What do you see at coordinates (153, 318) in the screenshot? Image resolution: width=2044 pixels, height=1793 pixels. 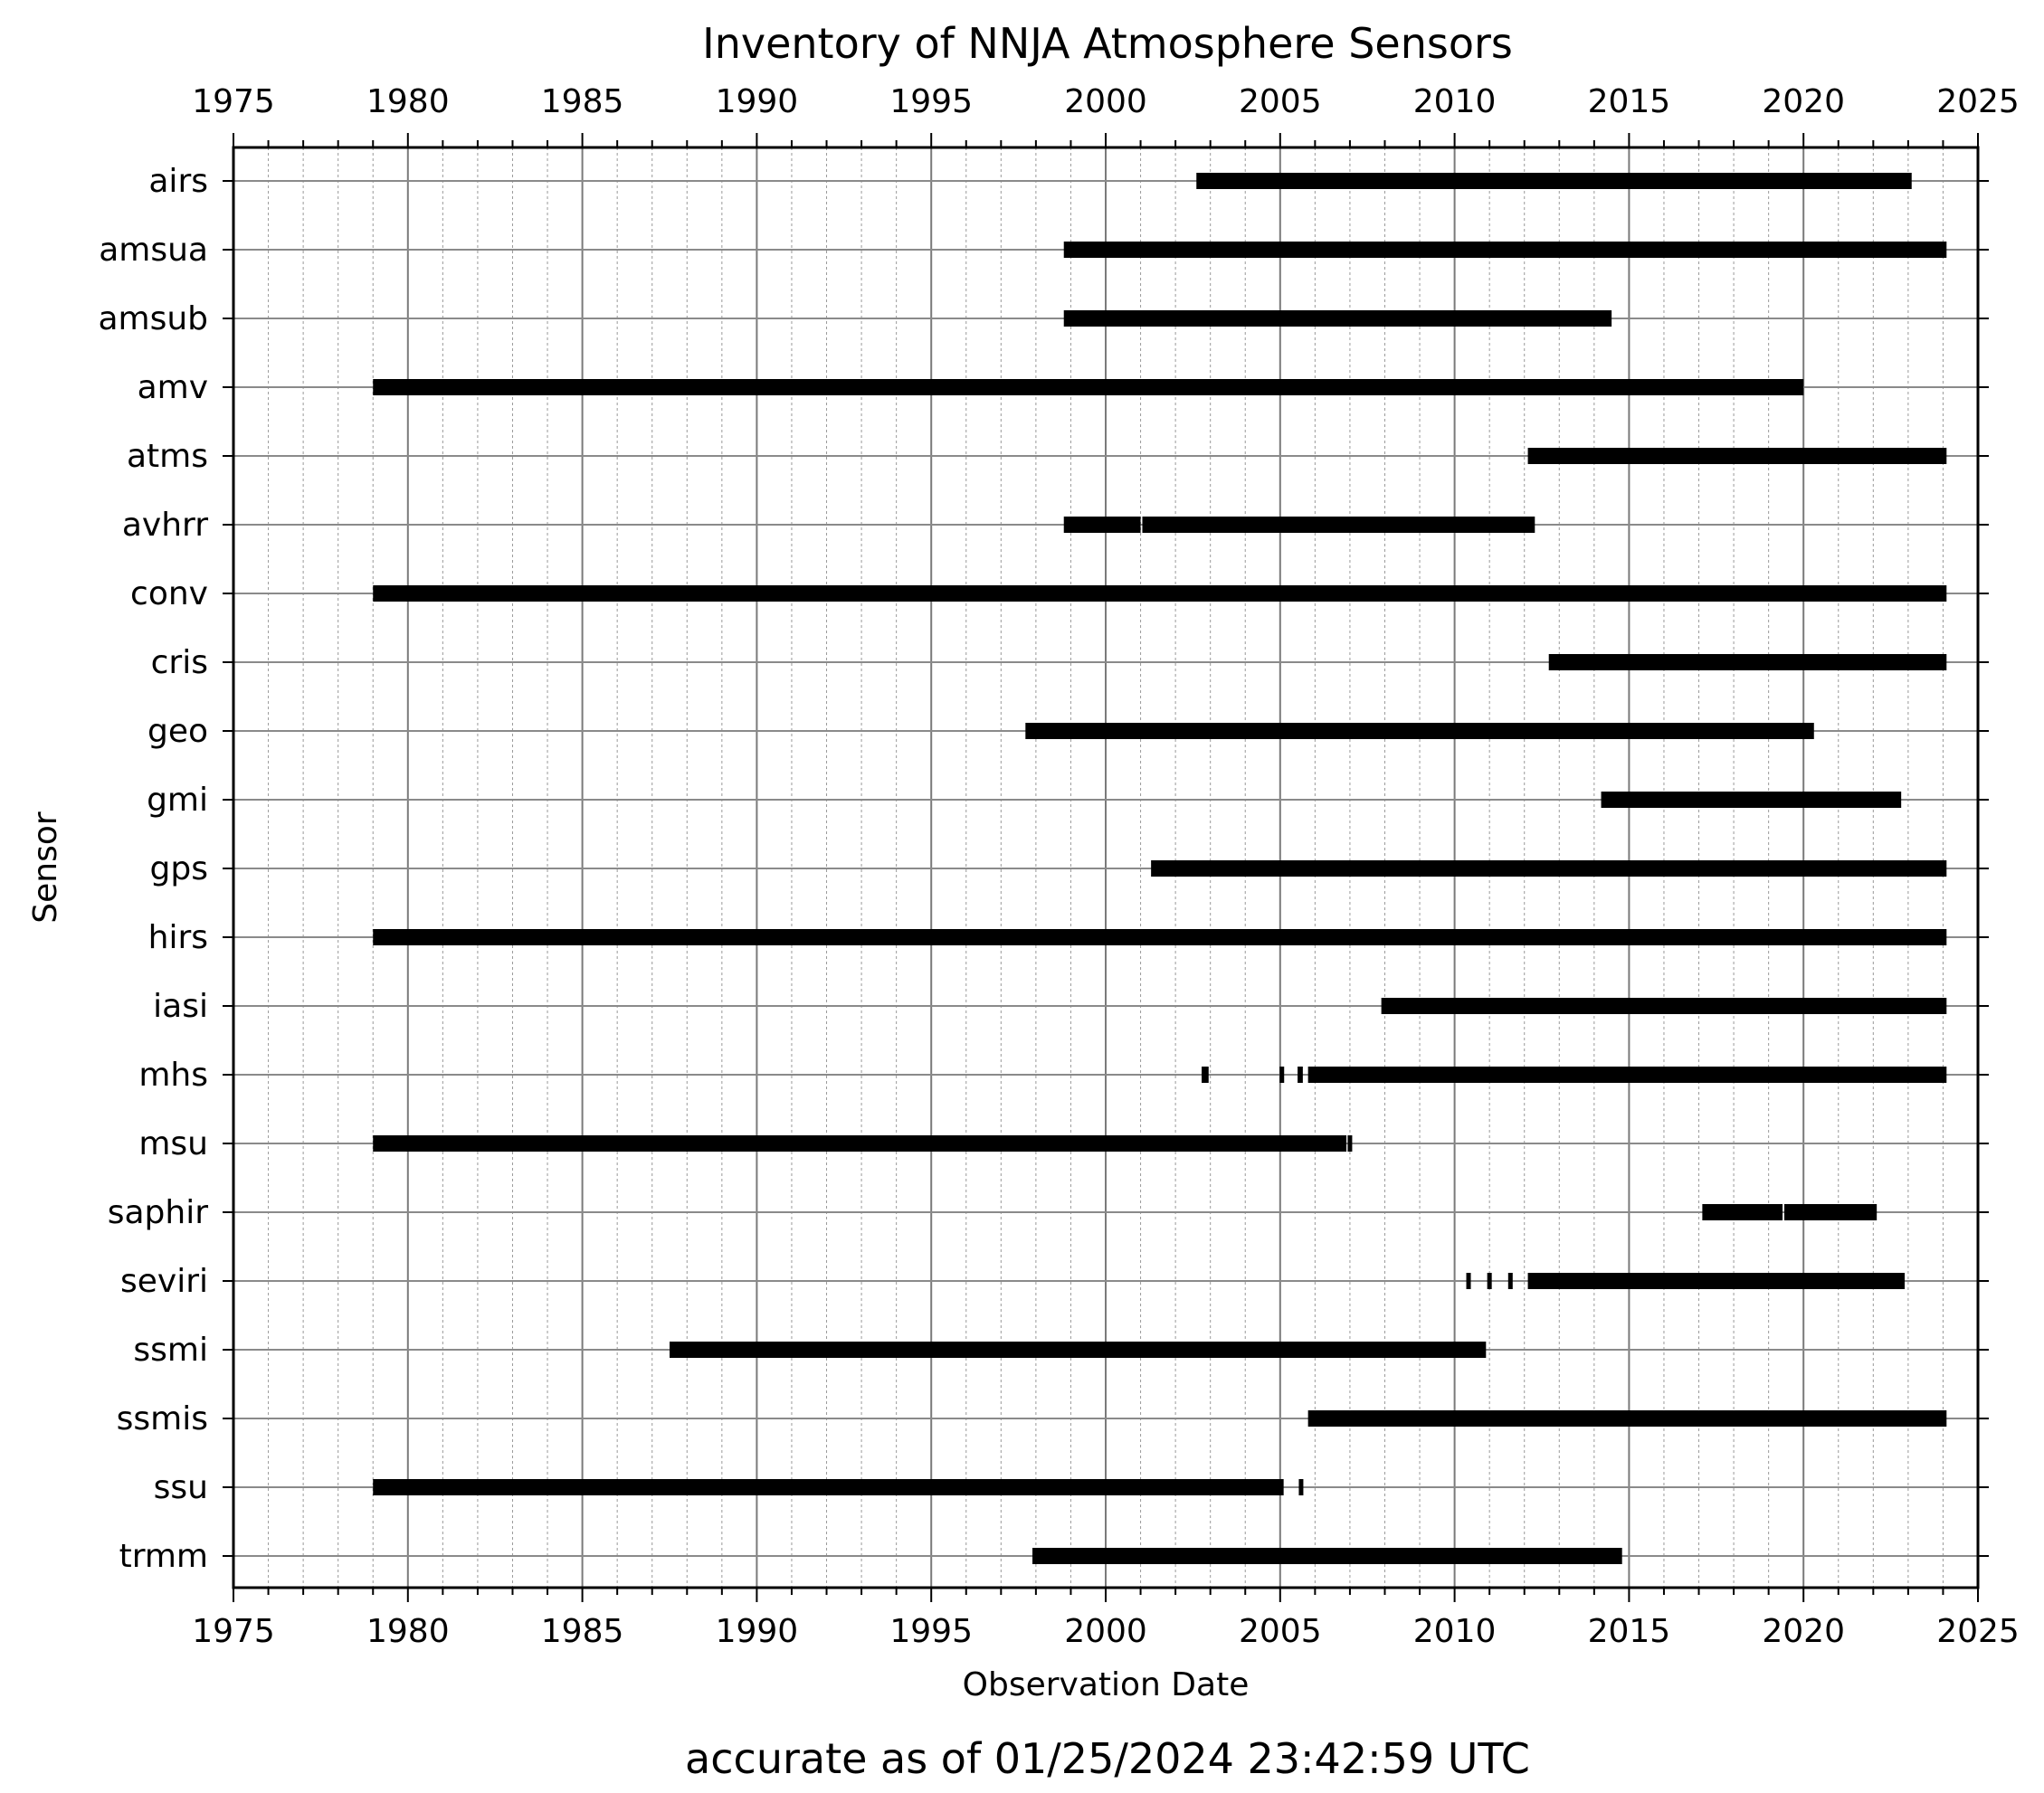 I see `y-tick-label-amsub: amsub` at bounding box center [153, 318].